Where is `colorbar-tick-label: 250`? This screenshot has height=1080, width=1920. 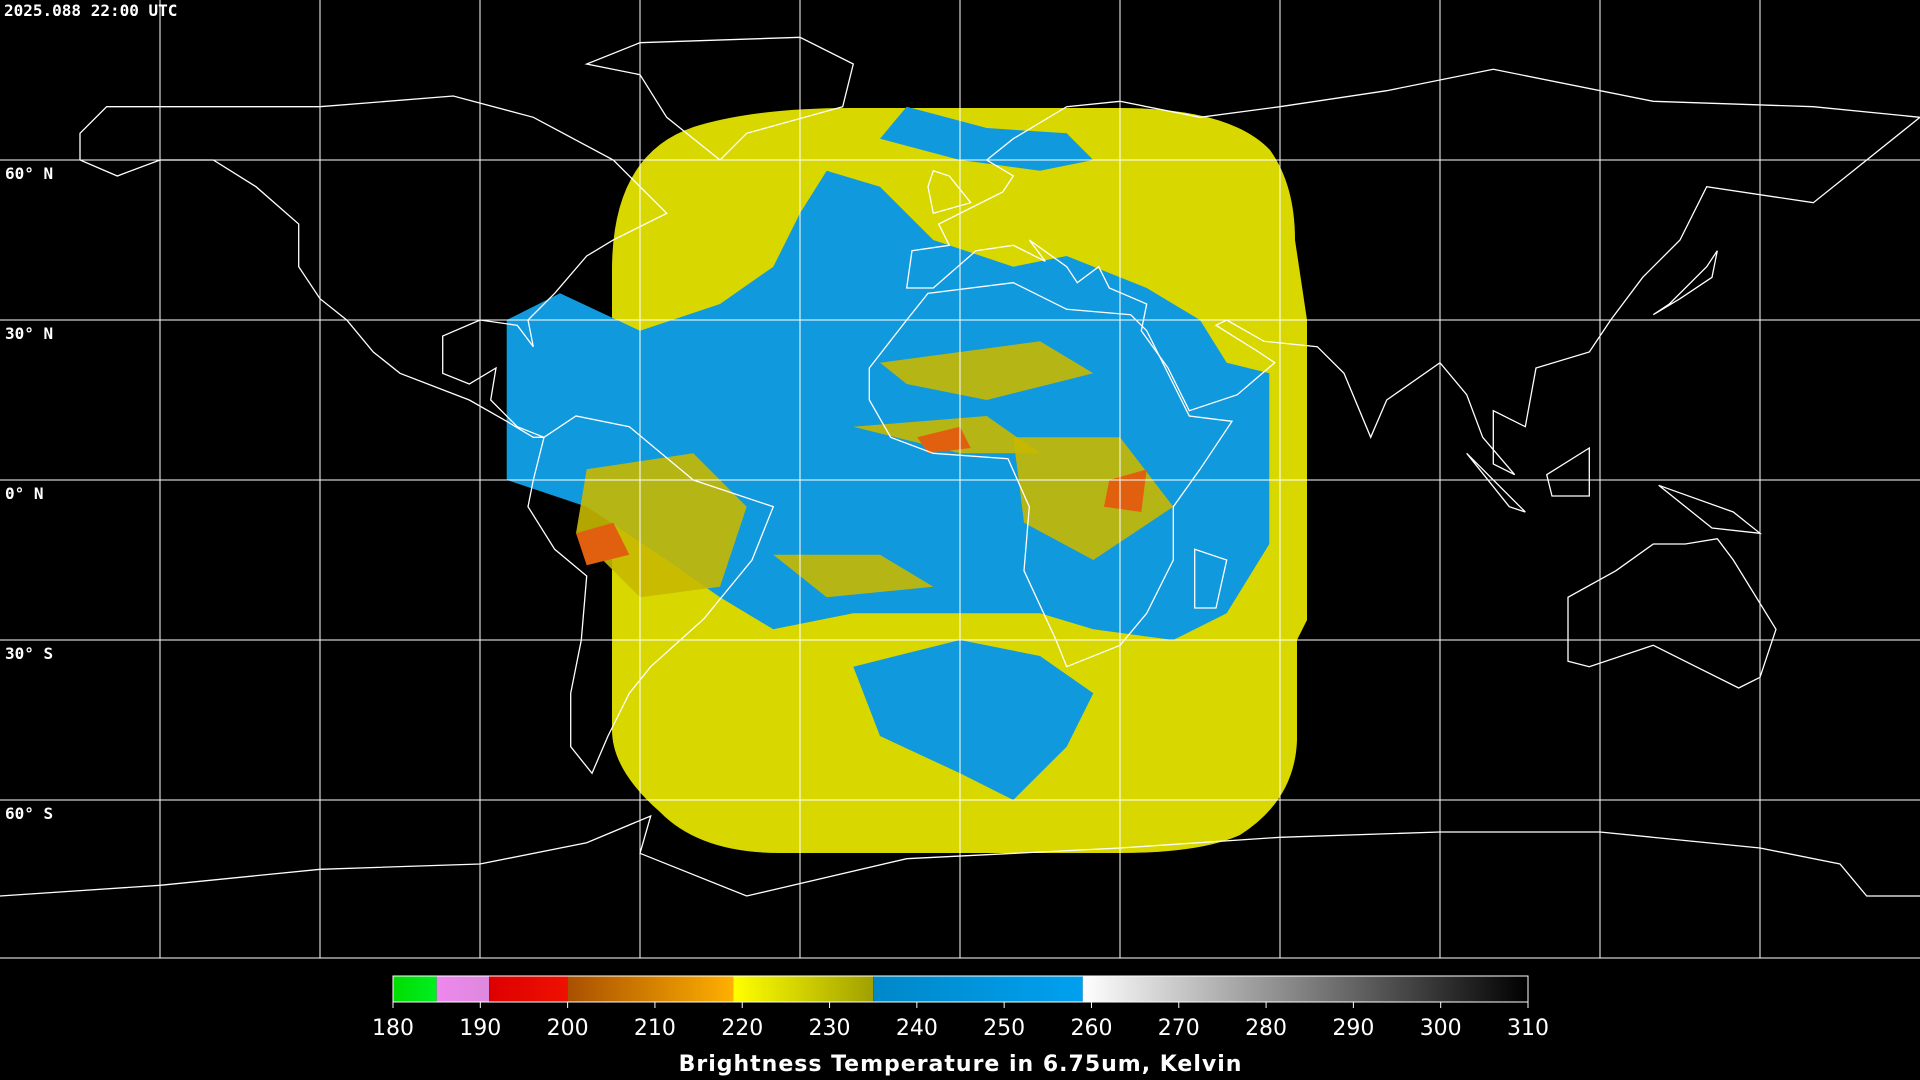
colorbar-tick-label: 250 is located at coordinates (1004, 1028).